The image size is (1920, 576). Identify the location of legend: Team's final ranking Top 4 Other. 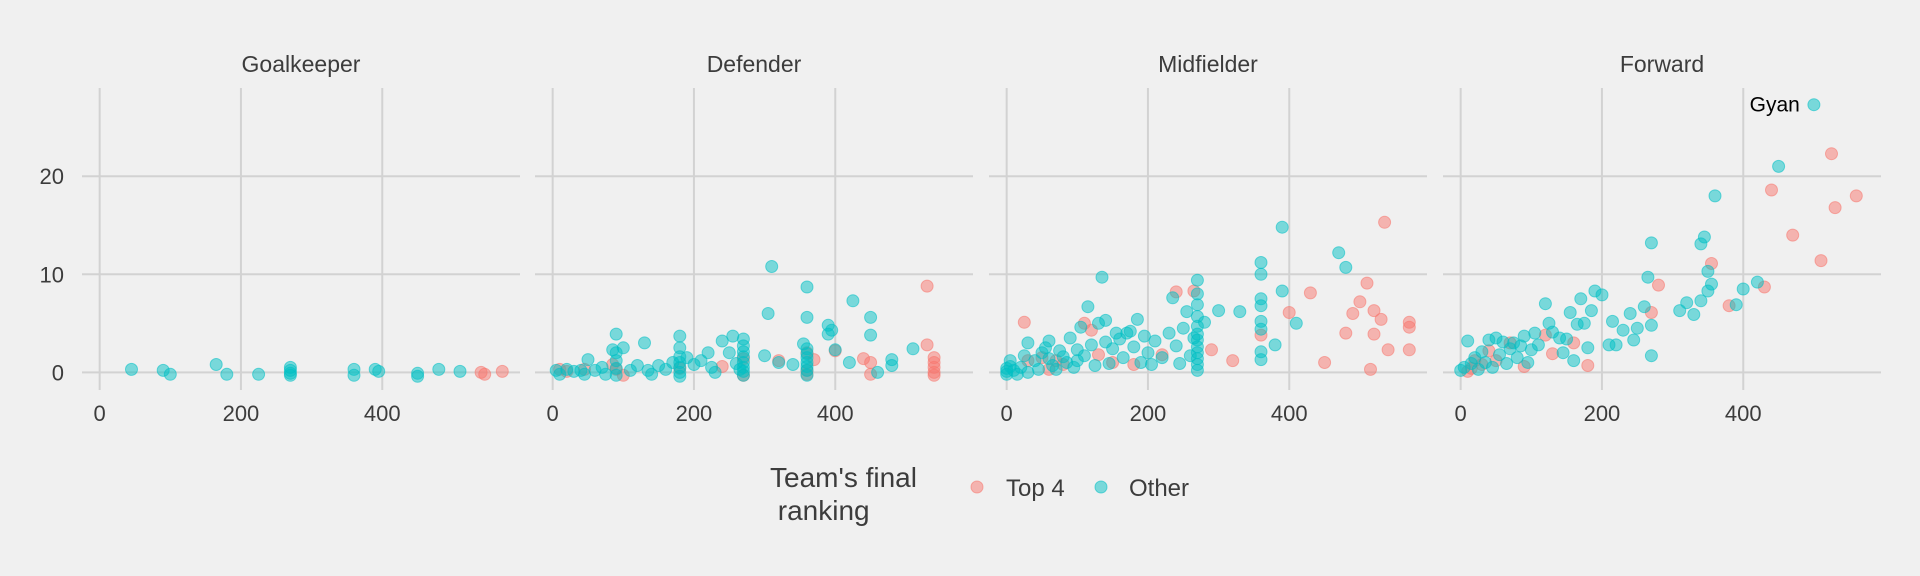
(979, 494).